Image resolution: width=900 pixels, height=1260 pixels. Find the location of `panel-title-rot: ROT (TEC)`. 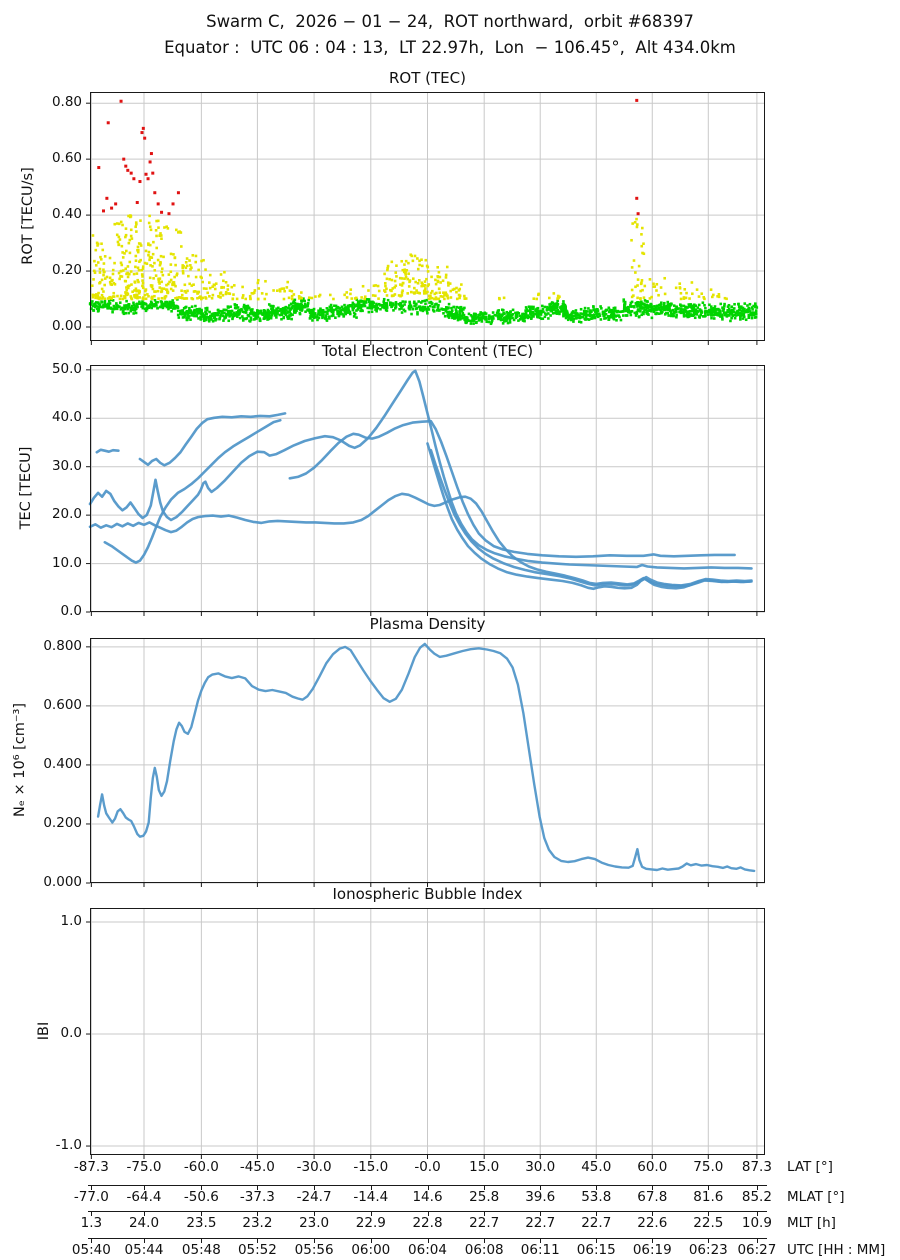

panel-title-rot: ROT (TEC) is located at coordinates (427, 78).